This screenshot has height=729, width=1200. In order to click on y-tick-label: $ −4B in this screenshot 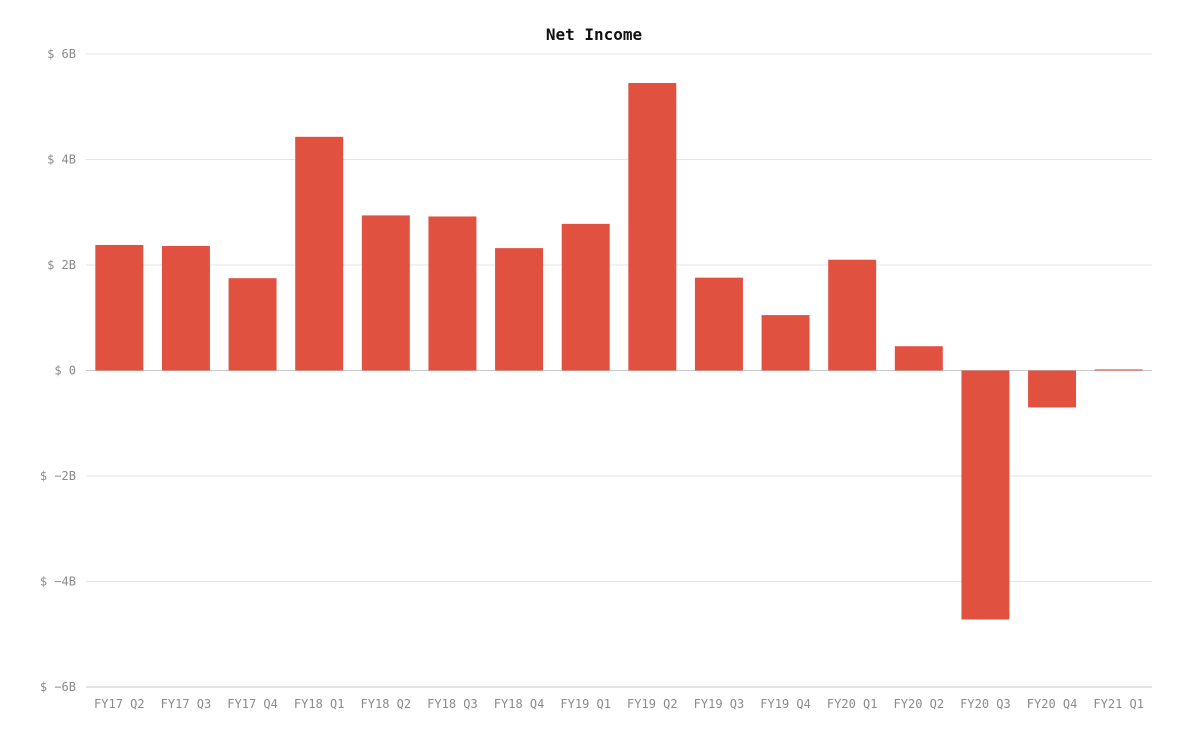, I will do `click(58, 582)`.